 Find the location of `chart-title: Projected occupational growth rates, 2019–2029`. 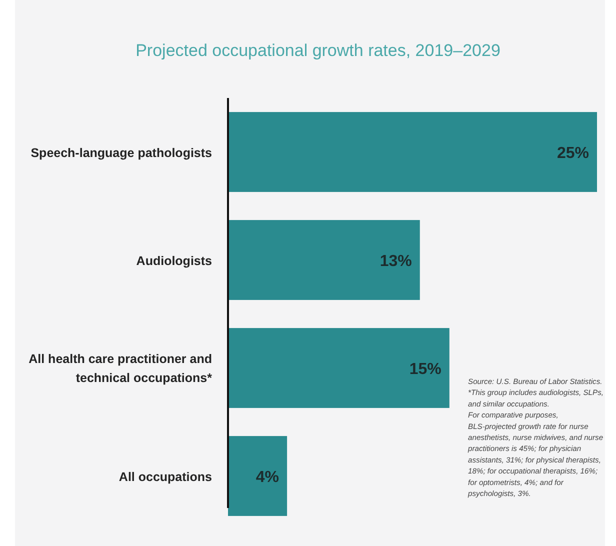

chart-title: Projected occupational growth rates, 2019–2029 is located at coordinates (318, 50).